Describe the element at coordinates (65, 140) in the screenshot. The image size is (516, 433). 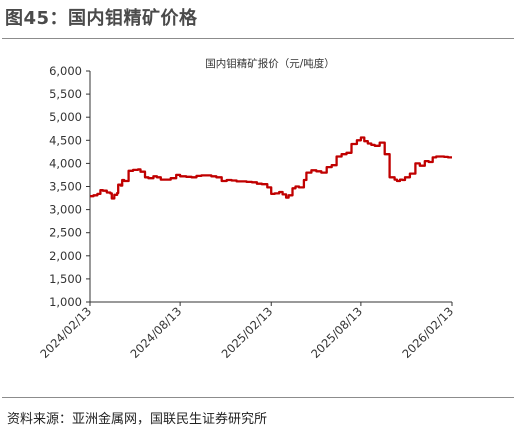
I see `y-tick-label: 4,500` at that location.